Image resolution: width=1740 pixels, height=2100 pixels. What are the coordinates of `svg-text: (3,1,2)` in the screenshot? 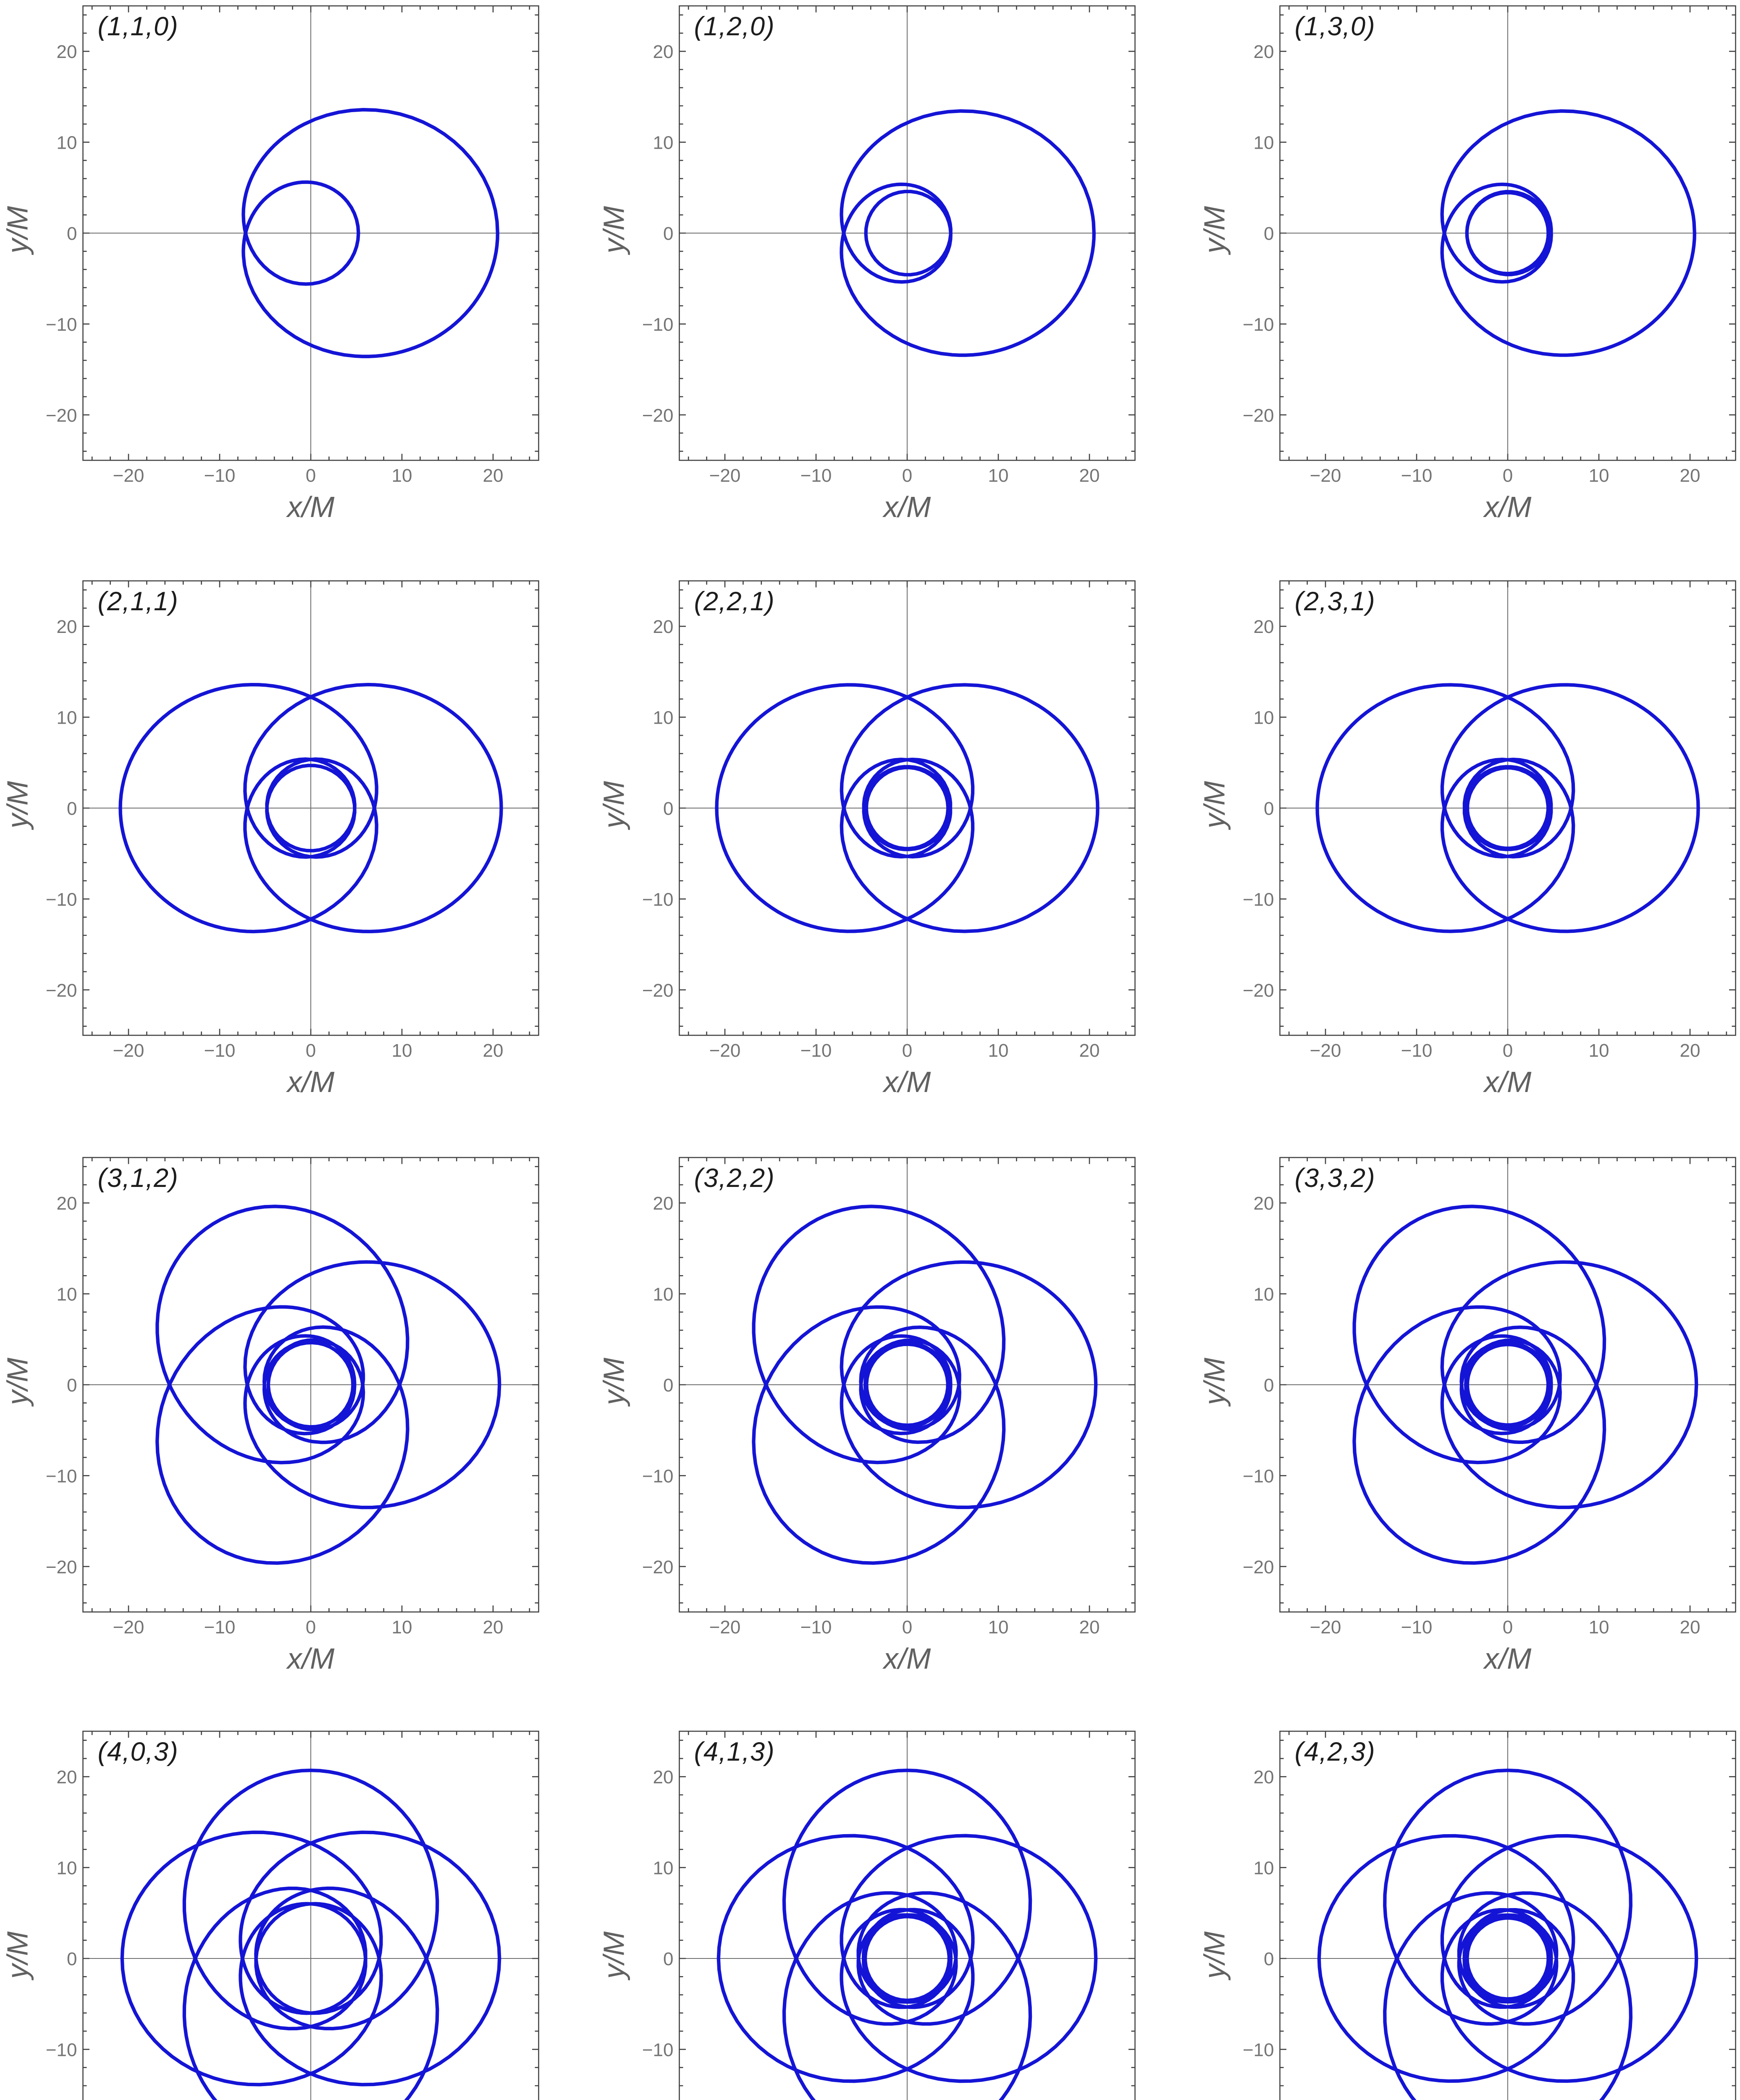 It's located at (138, 1178).